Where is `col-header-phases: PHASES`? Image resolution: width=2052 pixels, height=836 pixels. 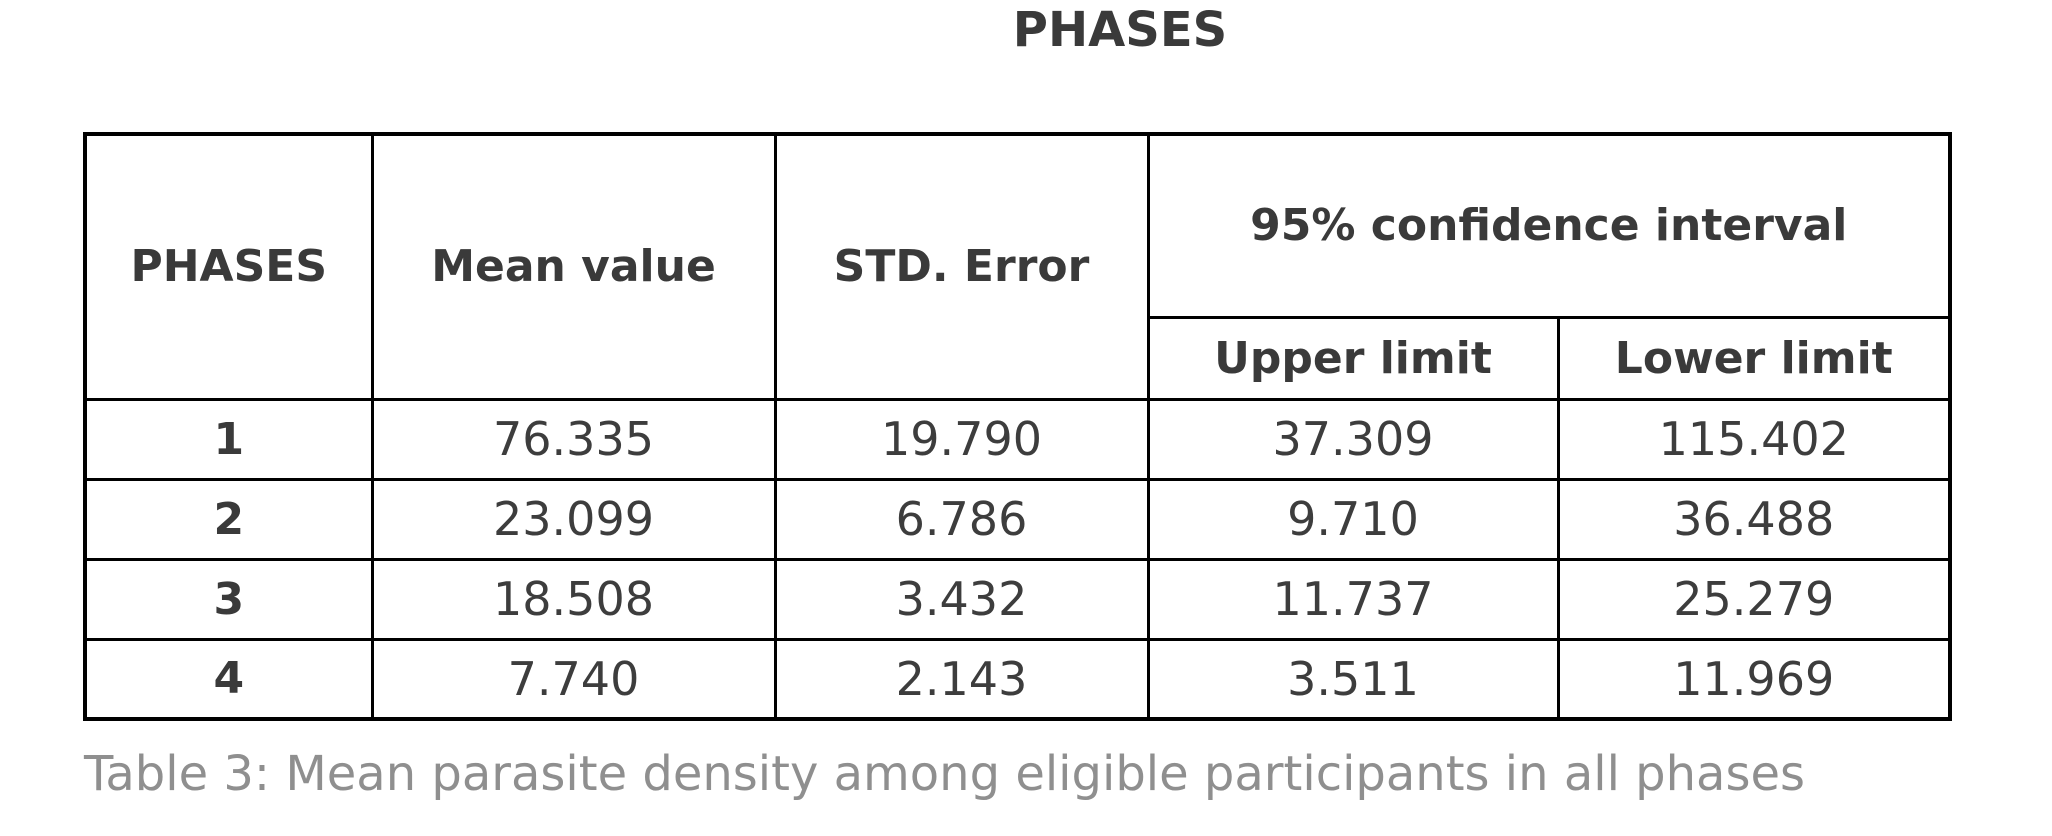
col-header-phases: PHASES is located at coordinates (228, 266).